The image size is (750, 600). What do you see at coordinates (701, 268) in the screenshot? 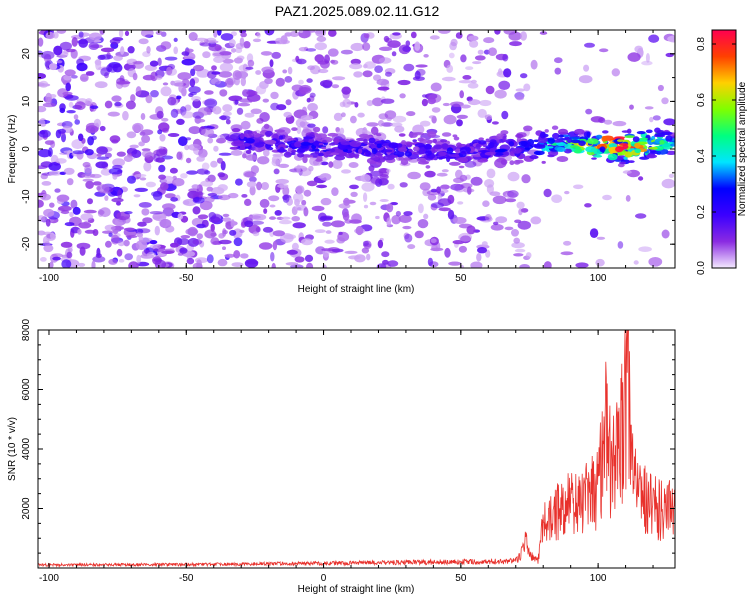
I see `colorbar-tick-label: 0.0` at bounding box center [701, 268].